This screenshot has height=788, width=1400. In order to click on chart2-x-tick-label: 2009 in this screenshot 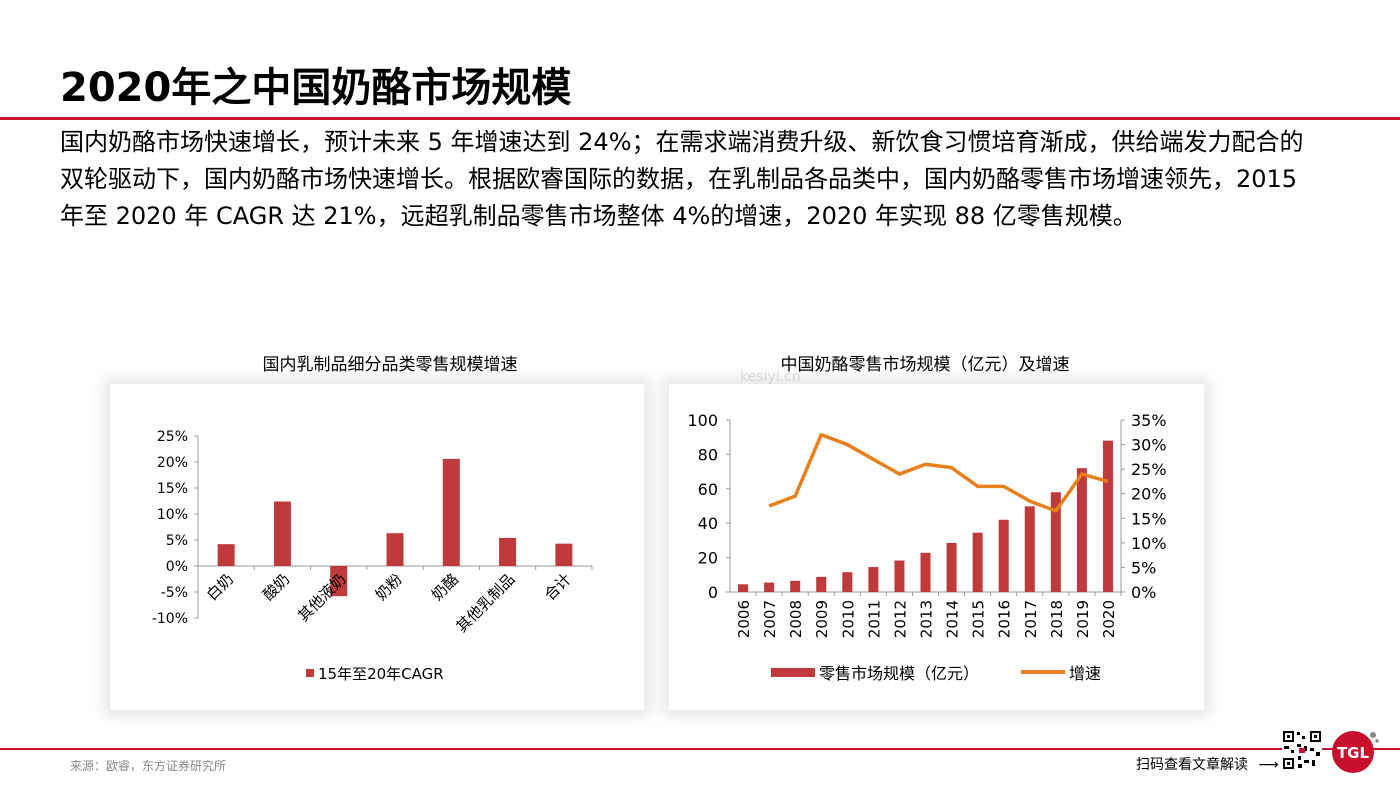, I will do `click(822, 619)`.